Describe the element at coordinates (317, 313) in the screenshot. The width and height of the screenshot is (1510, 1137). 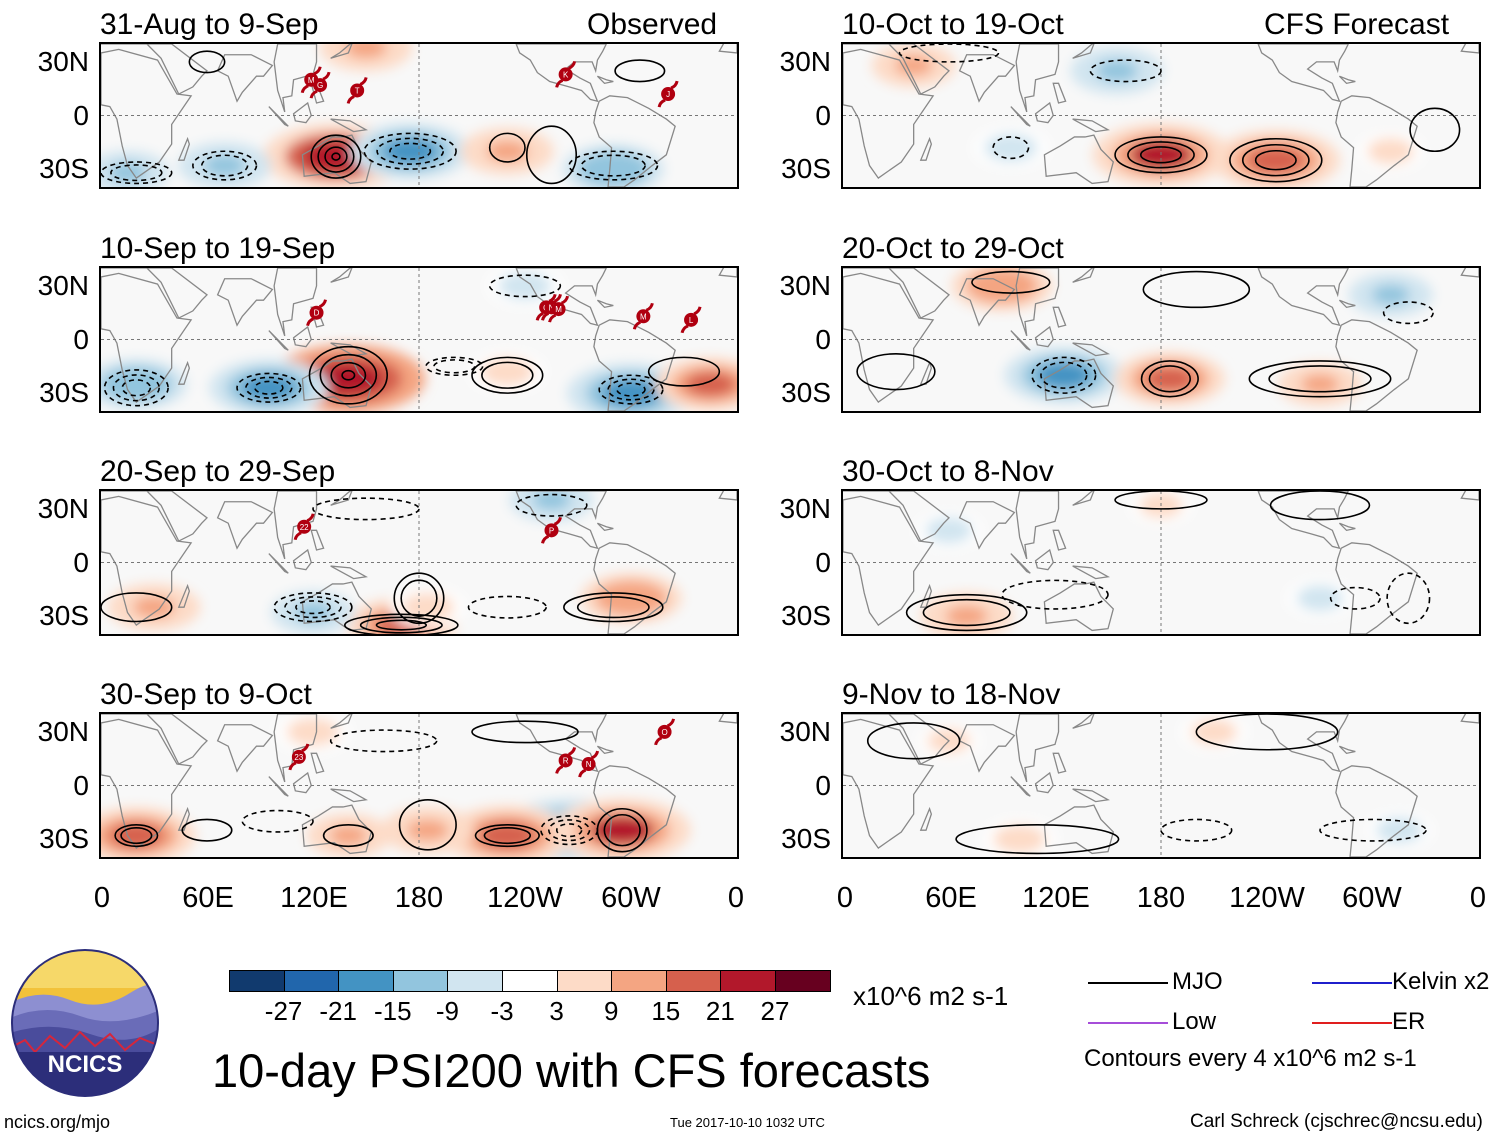
I see `storm-marker-label: D` at that location.